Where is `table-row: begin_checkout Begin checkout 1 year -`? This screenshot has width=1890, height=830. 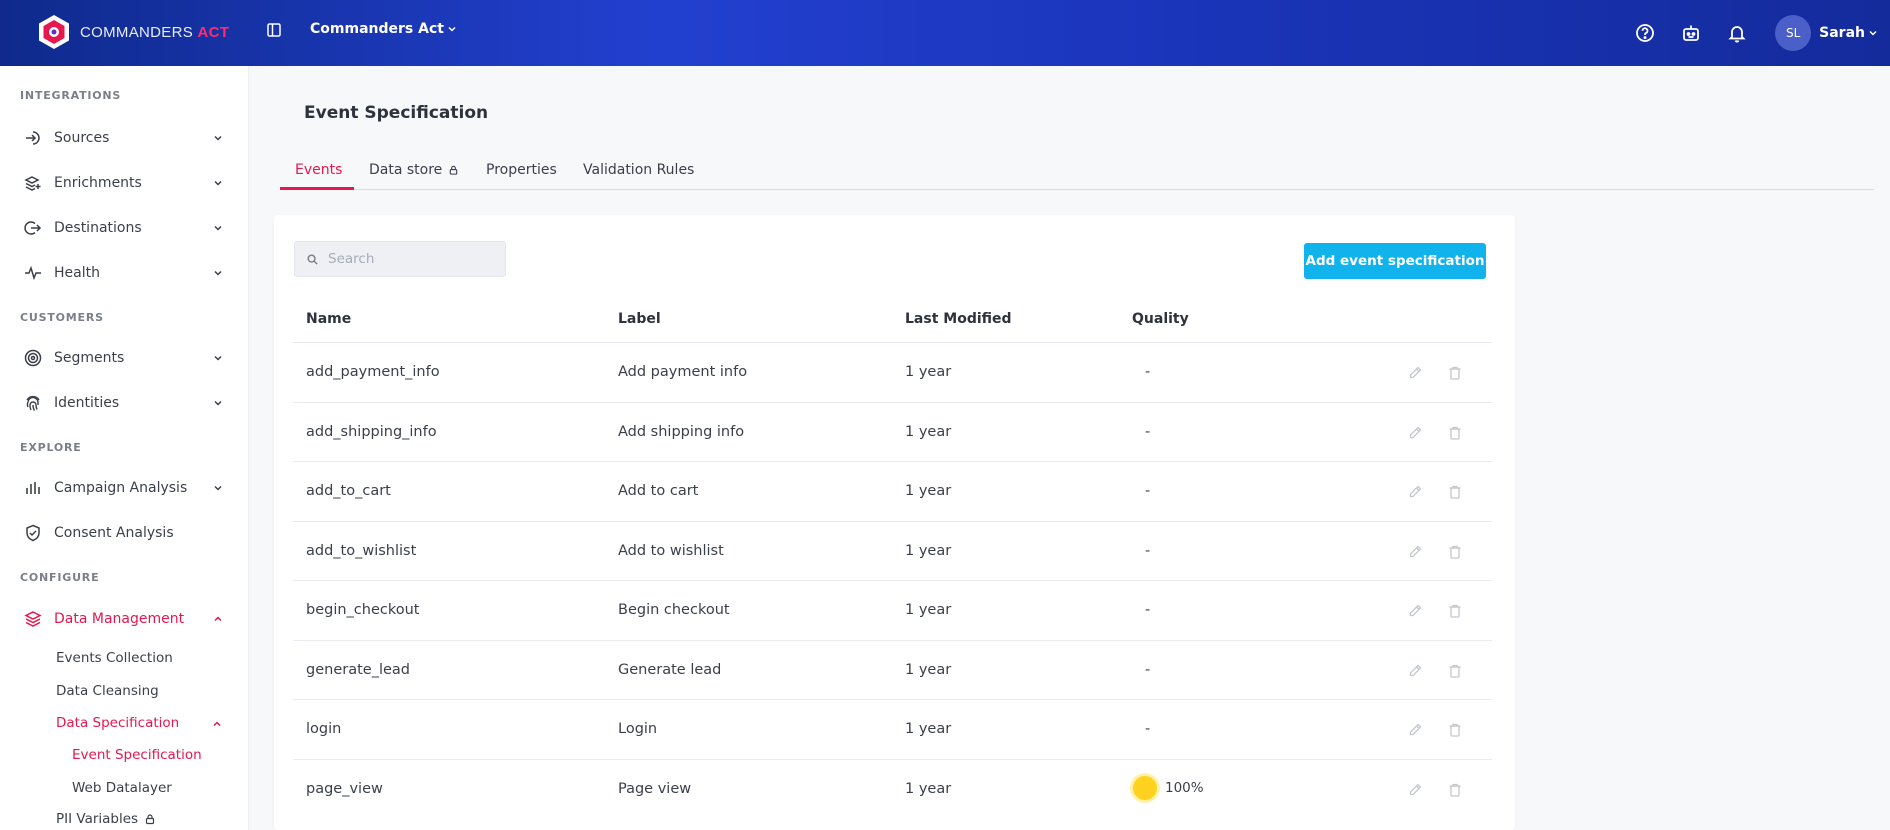 table-row: begin_checkout Begin checkout 1 year - is located at coordinates (892, 610).